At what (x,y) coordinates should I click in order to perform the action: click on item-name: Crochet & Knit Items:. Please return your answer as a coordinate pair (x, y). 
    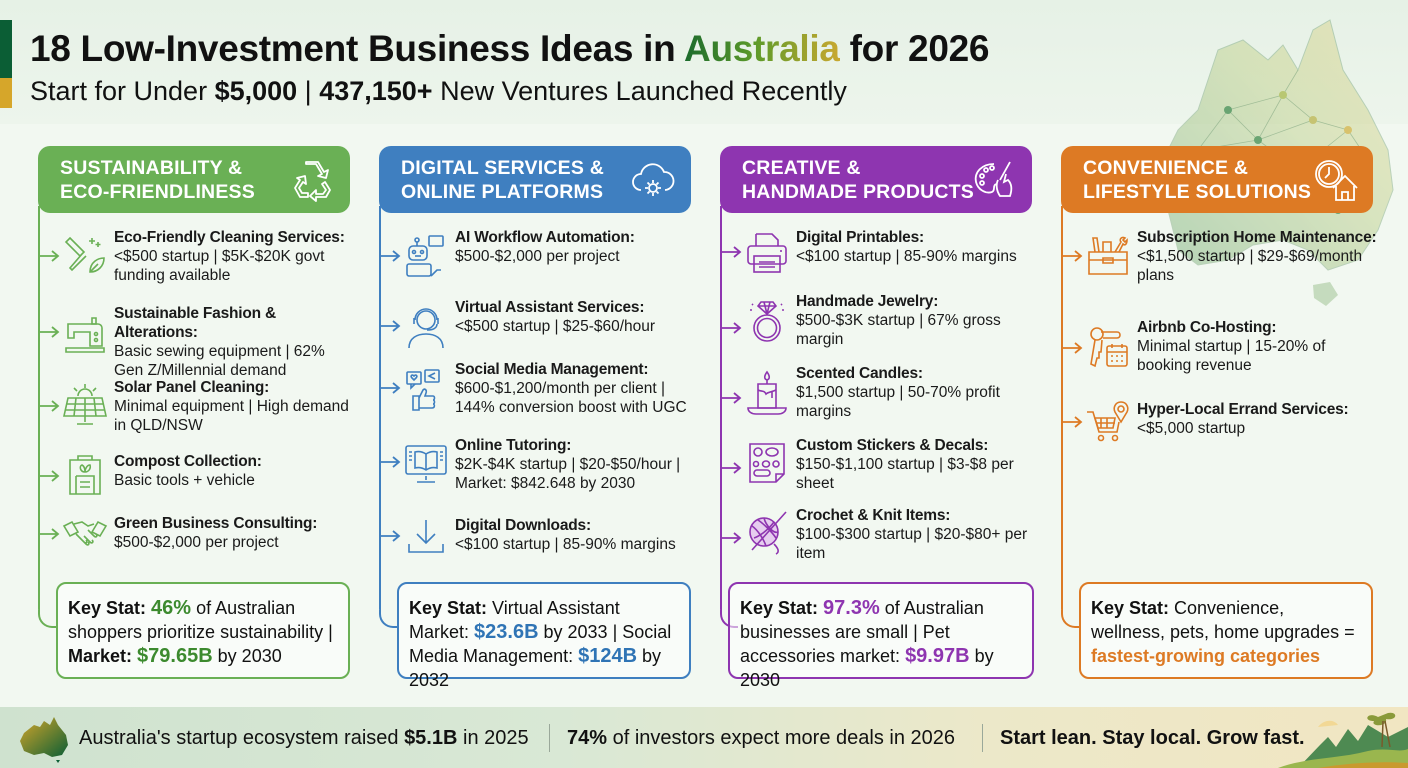
    Looking at the image, I should click on (873, 515).